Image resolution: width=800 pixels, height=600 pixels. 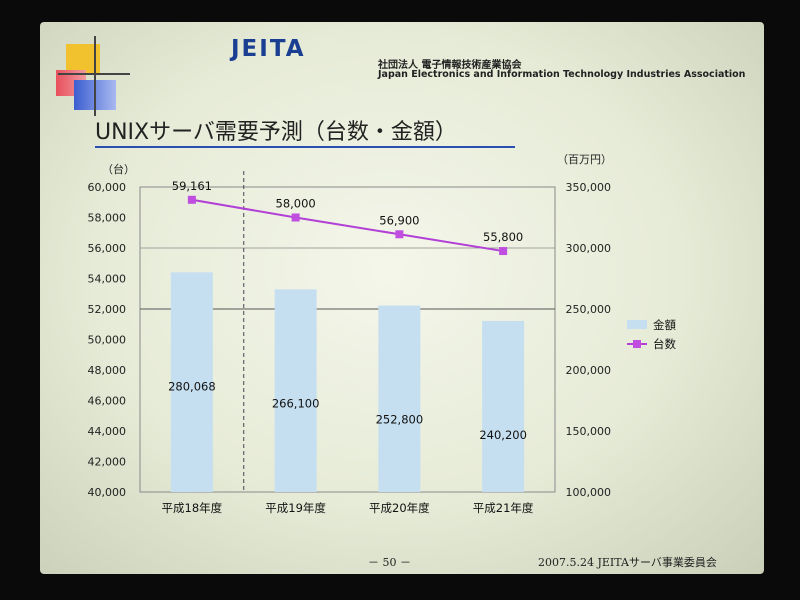 What do you see at coordinates (450, 65) in the screenshot?
I see `org-name-jp: 社団法人 電子情報技術産業協会` at bounding box center [450, 65].